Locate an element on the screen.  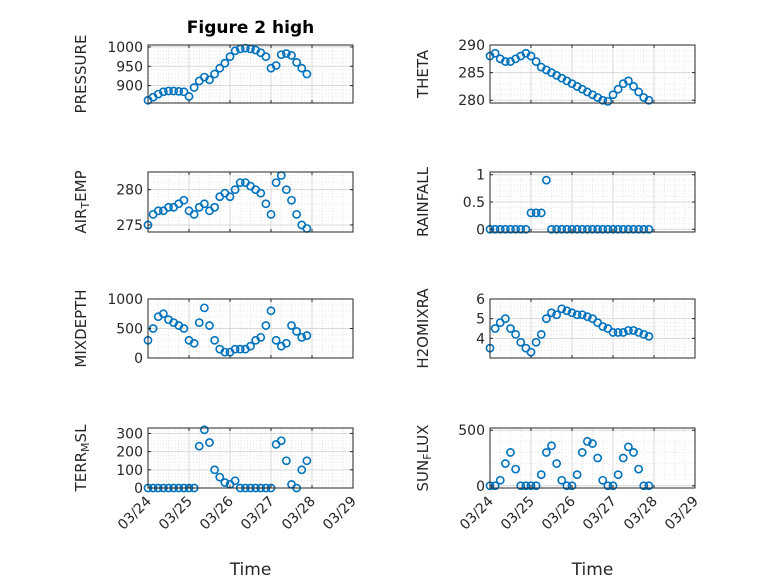
y-tick-label: 300 is located at coordinates (129, 434).